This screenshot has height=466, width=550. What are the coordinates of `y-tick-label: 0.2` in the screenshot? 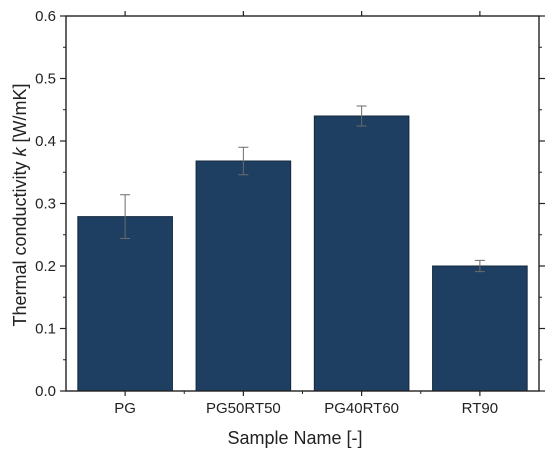 It's located at (45, 266).